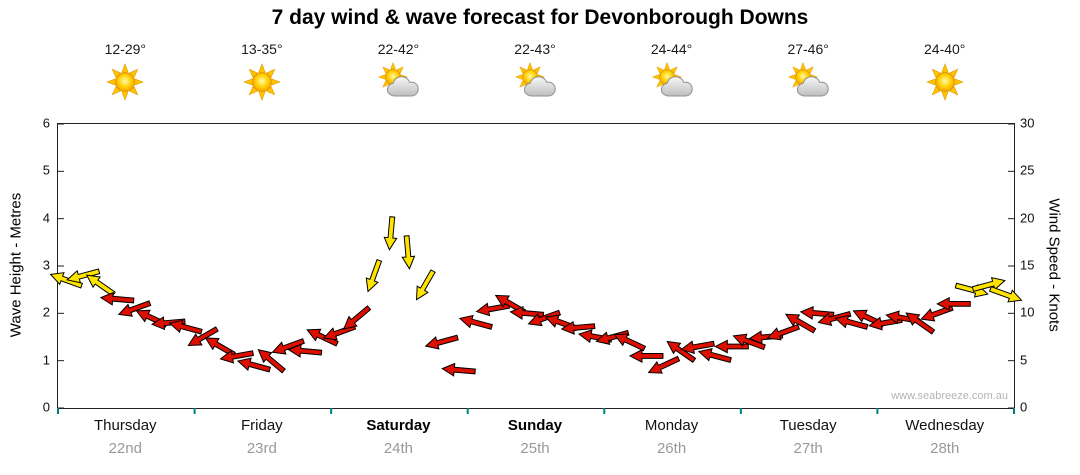 This screenshot has width=1080, height=475. I want to click on y-axis-left-tick: 5, so click(46, 170).